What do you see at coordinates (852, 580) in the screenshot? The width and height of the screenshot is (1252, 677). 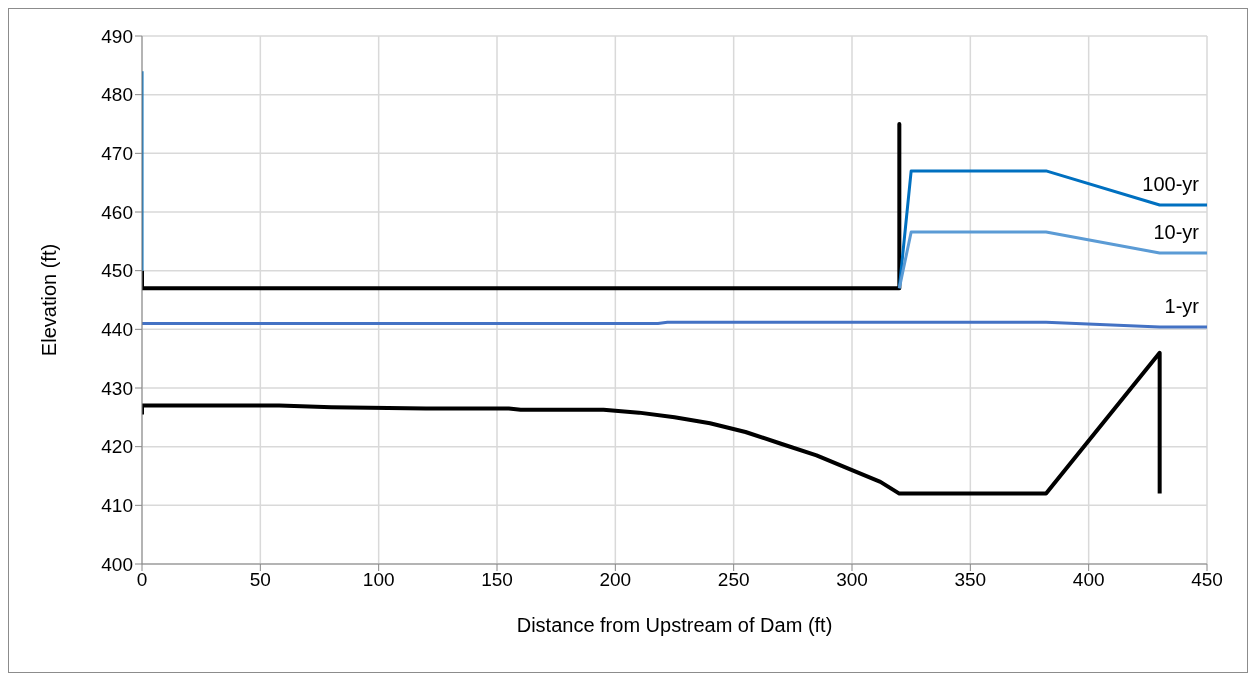 I see `x-tick-label: 300` at bounding box center [852, 580].